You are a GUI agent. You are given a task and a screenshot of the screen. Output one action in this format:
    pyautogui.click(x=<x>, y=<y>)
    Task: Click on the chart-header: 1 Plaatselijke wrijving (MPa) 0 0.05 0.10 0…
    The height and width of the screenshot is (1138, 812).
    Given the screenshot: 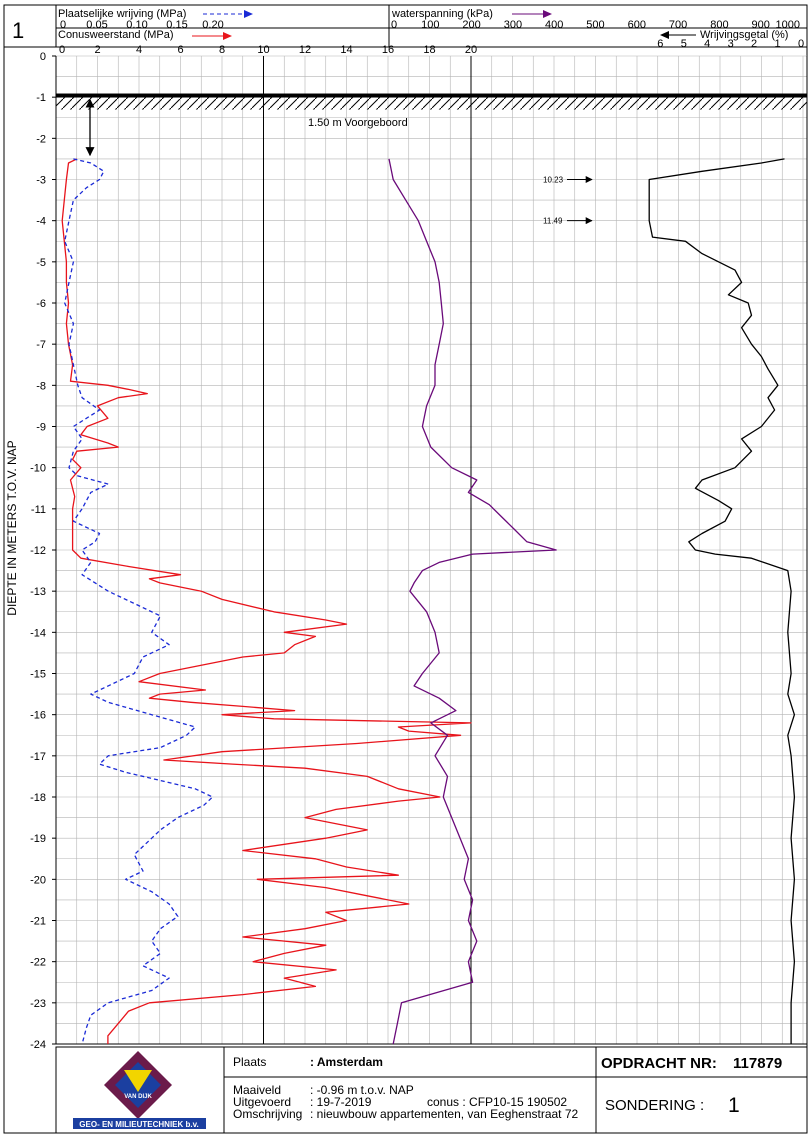 What is the action you would take?
    pyautogui.click(x=405, y=30)
    